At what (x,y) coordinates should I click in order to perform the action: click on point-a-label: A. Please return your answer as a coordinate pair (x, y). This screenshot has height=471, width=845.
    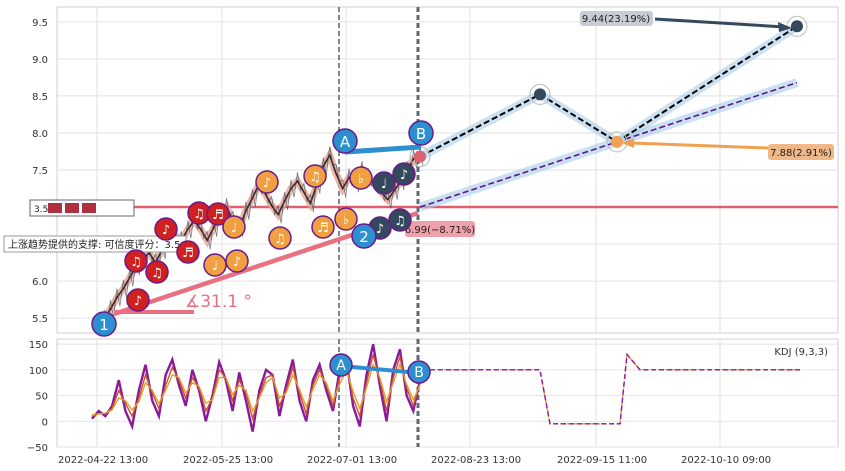
    Looking at the image, I should click on (345, 142).